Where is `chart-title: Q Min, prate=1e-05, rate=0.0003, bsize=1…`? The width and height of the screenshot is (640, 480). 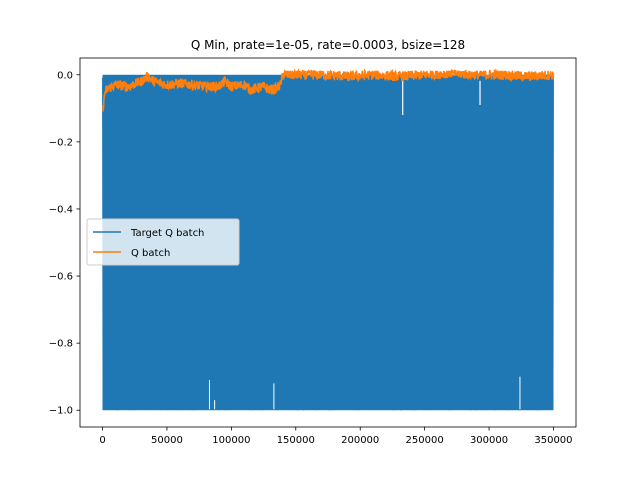 chart-title: Q Min, prate=1e-05, rate=0.0003, bsize=1… is located at coordinates (328, 45).